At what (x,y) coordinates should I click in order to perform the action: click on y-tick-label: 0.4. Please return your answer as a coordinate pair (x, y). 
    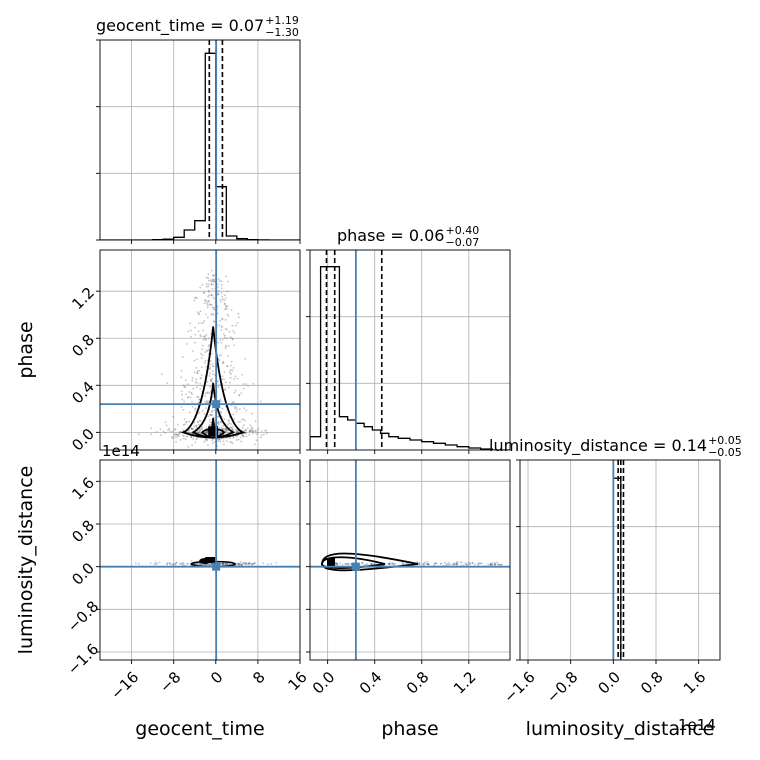
    Looking at the image, I should click on (83, 393).